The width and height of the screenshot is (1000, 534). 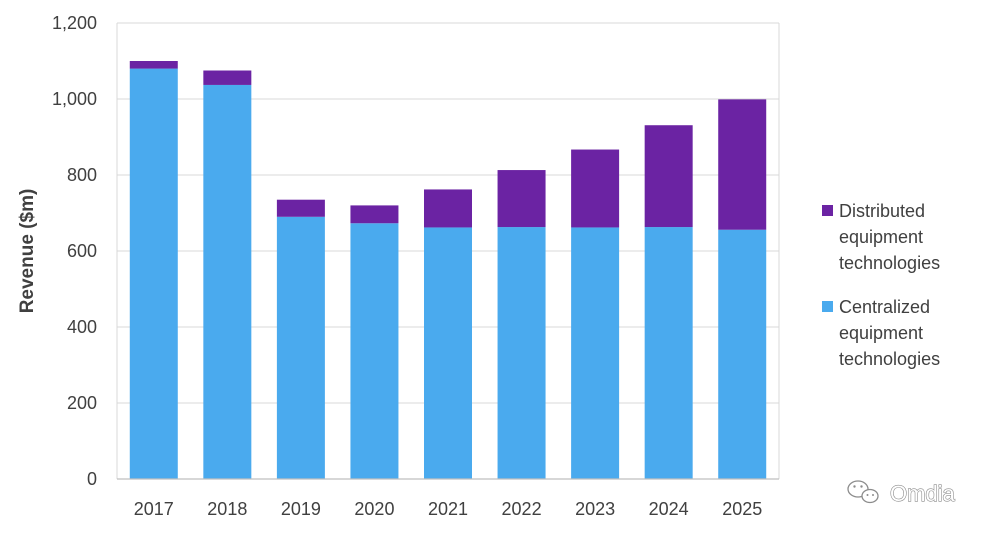 I want to click on legend-label-line: Centralized, so click(x=884, y=307).